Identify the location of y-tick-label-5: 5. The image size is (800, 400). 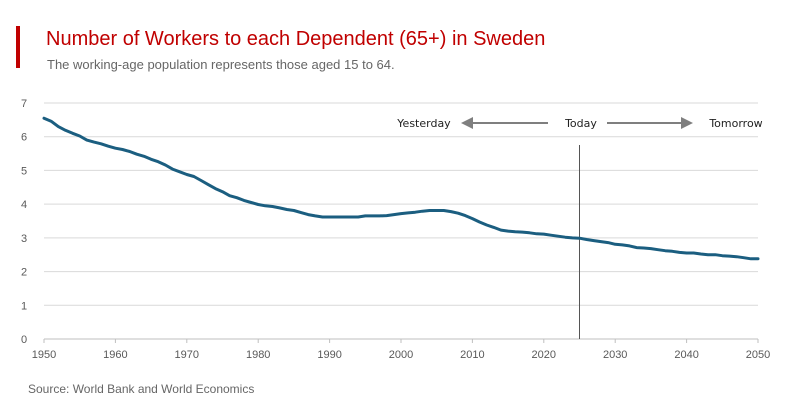
(24, 171).